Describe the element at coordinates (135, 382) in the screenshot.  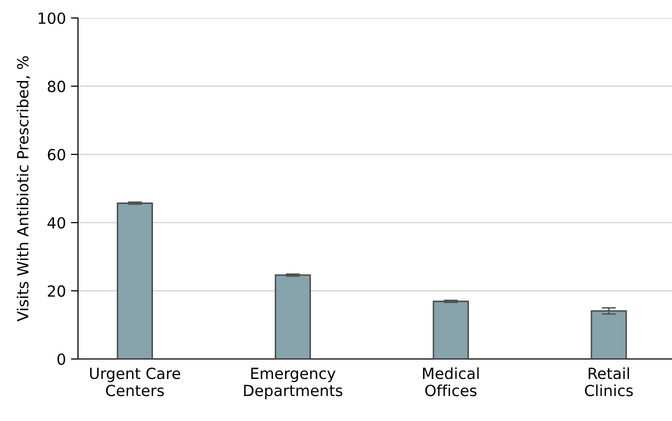
I see `x-tick-label: Urgent Care Centers` at that location.